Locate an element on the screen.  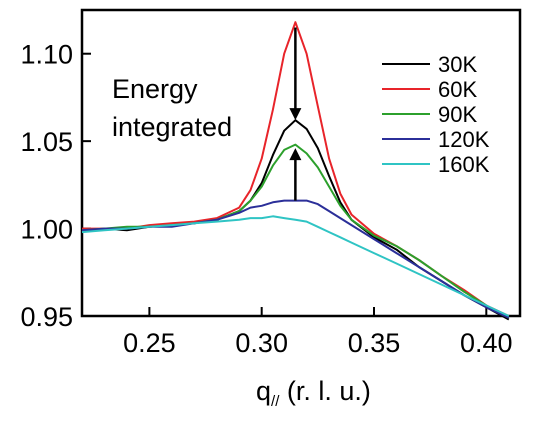
y-tick-label: 1.10 is located at coordinates (46, 55).